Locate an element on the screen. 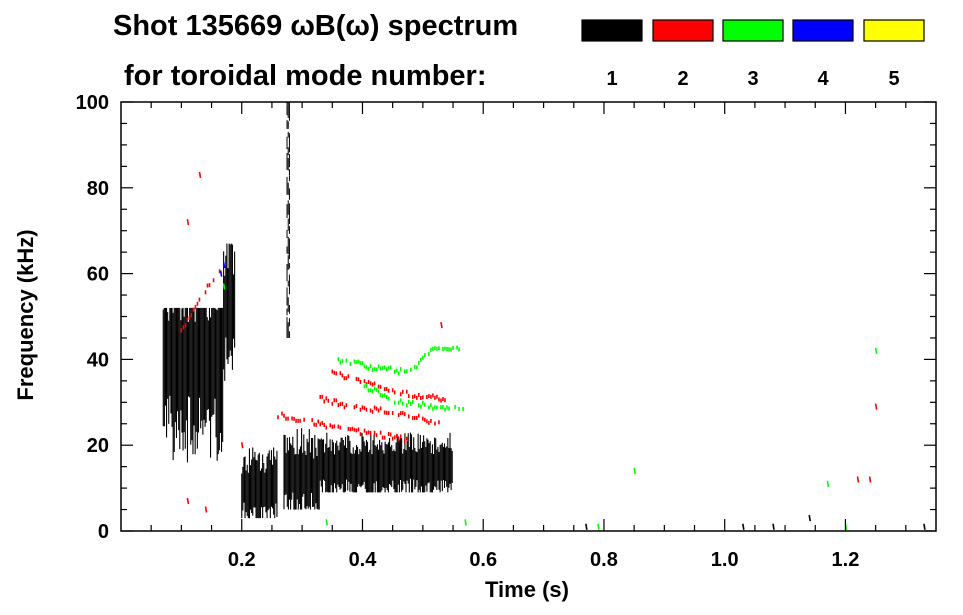 This screenshot has width=963, height=615. y-tick-label: 60 is located at coordinates (98, 275).